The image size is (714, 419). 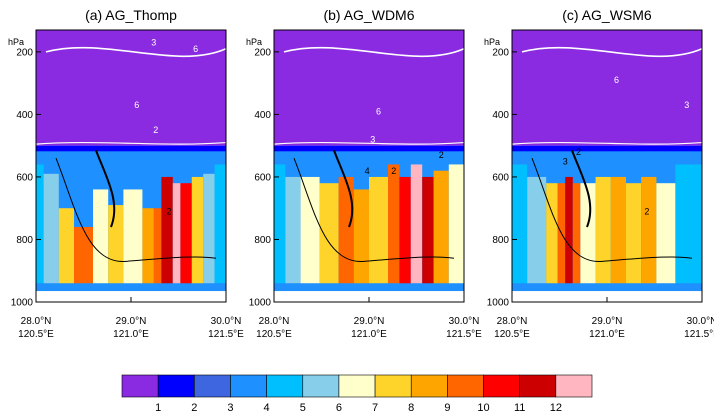 What do you see at coordinates (267, 408) in the screenshot?
I see `colorbar-label: 4` at bounding box center [267, 408].